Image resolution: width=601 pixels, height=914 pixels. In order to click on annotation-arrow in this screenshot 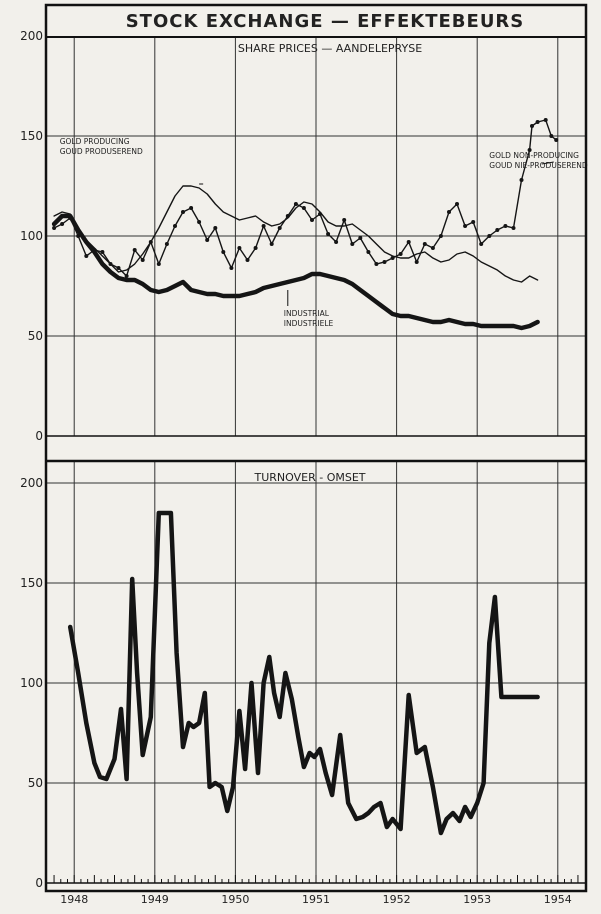, I will do `click(547, 163)`.